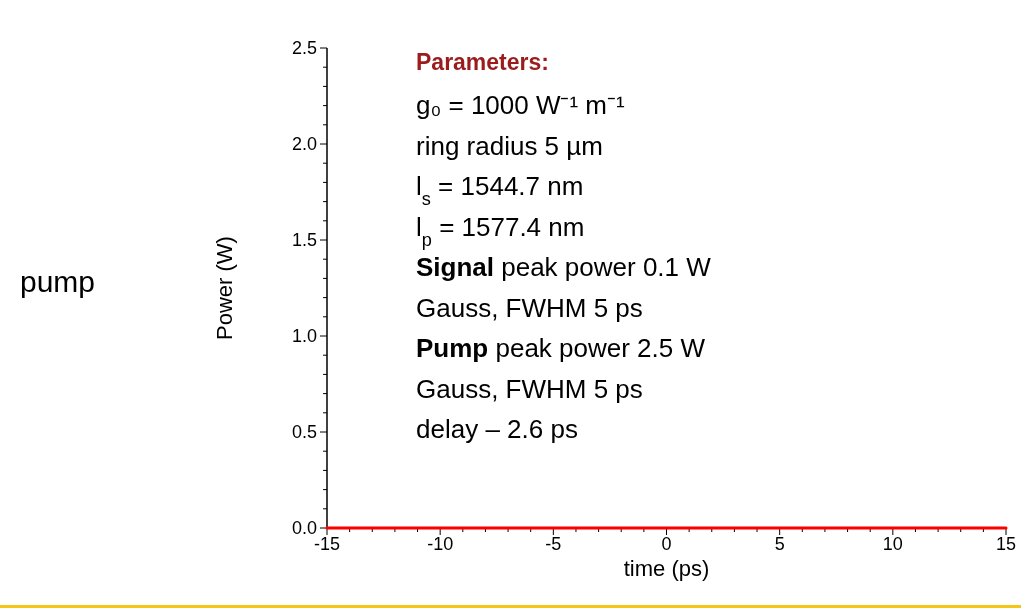  I want to click on x-tick-label: 5, so click(779, 544).